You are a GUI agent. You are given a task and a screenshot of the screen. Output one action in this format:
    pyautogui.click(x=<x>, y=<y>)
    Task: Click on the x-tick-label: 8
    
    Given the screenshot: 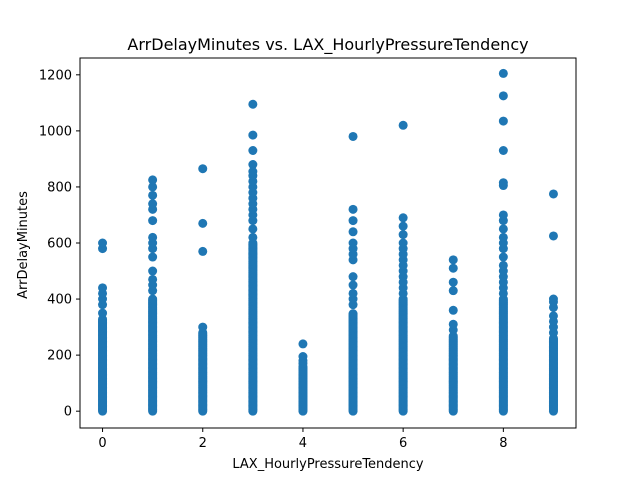 What is the action you would take?
    pyautogui.click(x=503, y=443)
    